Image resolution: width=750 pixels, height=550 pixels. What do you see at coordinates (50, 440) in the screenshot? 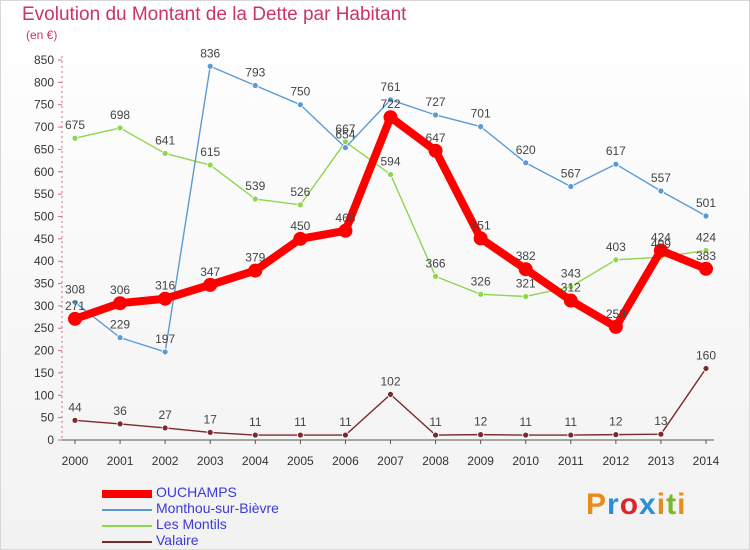
I see `y-tick-label: 0` at bounding box center [50, 440].